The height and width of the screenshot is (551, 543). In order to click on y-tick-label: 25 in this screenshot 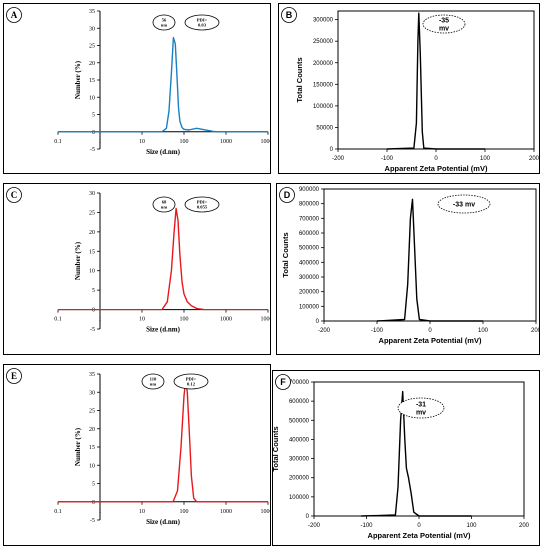, I will do `click(92, 213)`.